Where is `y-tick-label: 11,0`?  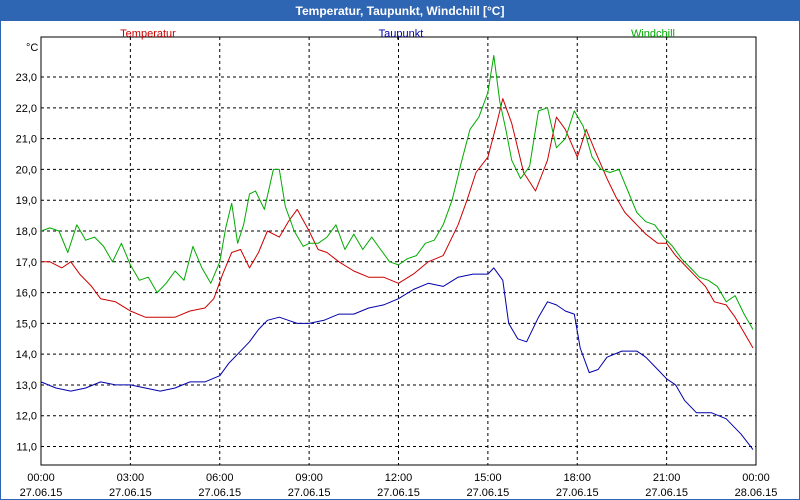
y-tick-label: 11,0 is located at coordinates (26, 448).